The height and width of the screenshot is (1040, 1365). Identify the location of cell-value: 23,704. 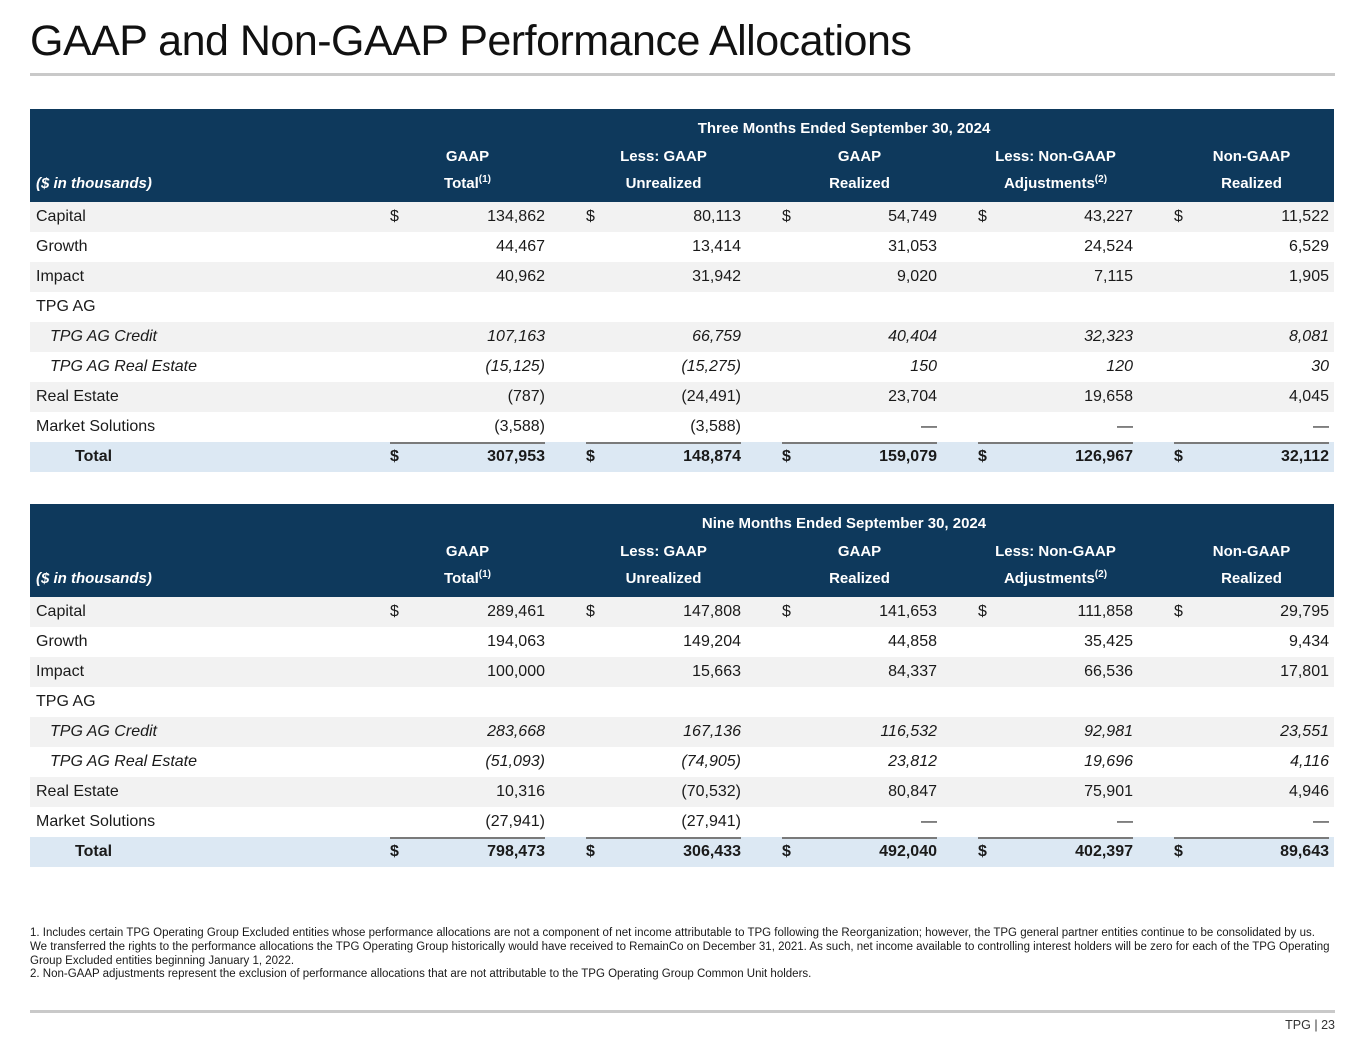
(912, 396).